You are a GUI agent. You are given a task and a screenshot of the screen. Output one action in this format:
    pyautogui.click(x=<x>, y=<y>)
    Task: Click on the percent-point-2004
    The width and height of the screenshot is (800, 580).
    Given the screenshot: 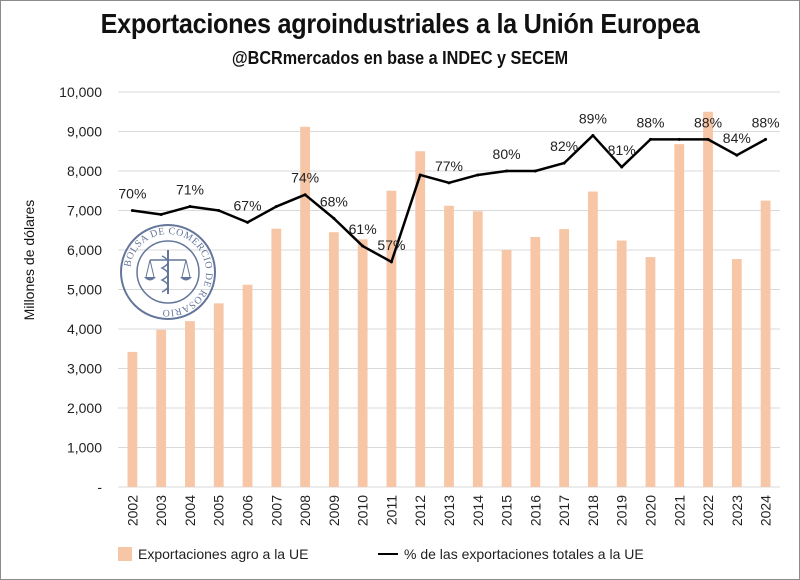 What is the action you would take?
    pyautogui.click(x=190, y=207)
    